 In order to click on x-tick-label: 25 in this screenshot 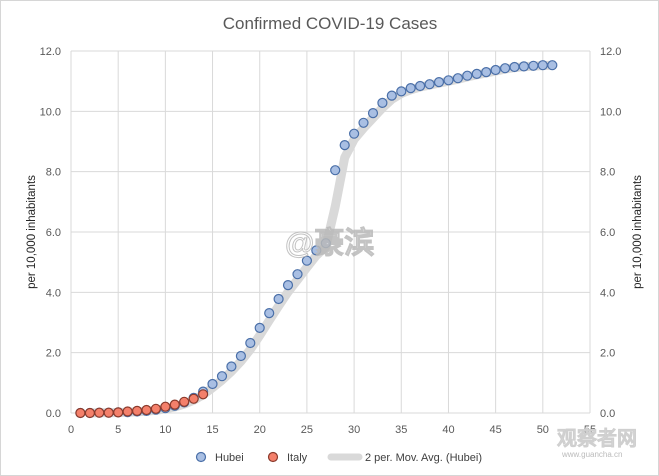, I will do `click(307, 430)`.